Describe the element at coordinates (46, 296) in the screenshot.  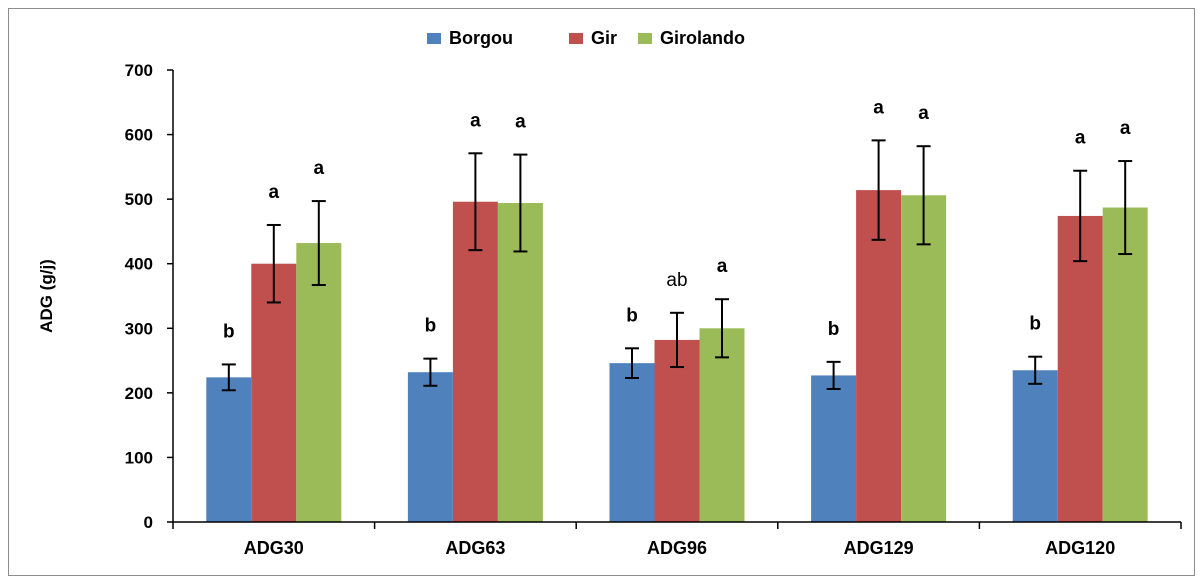
I see `y-axis-label: ADG (g/j)` at that location.